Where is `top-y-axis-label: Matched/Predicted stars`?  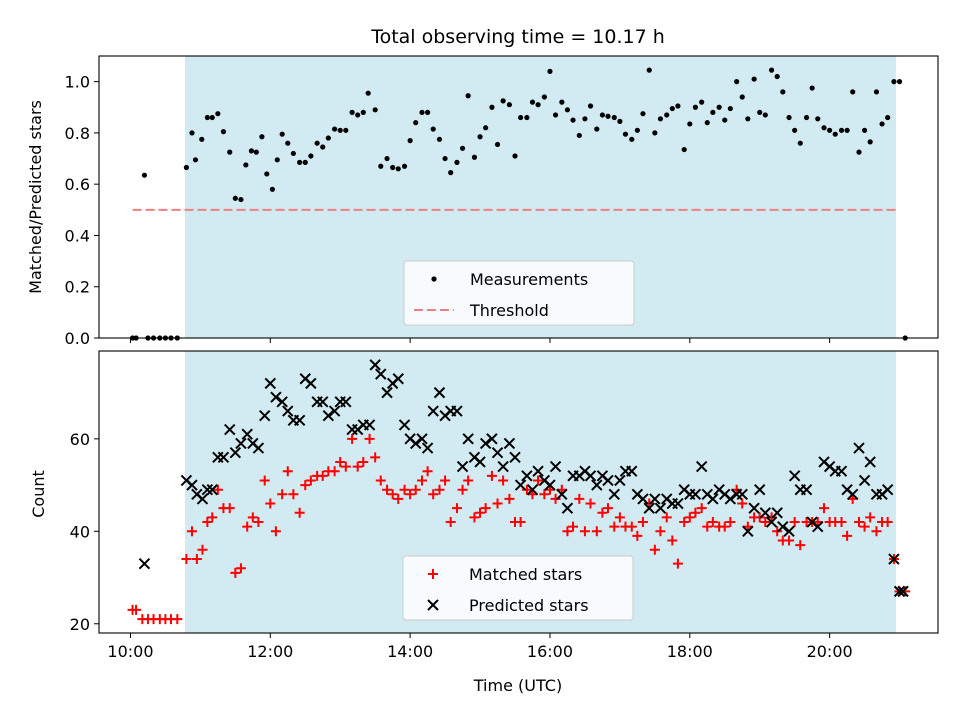
top-y-axis-label: Matched/Predicted stars is located at coordinates (35, 197).